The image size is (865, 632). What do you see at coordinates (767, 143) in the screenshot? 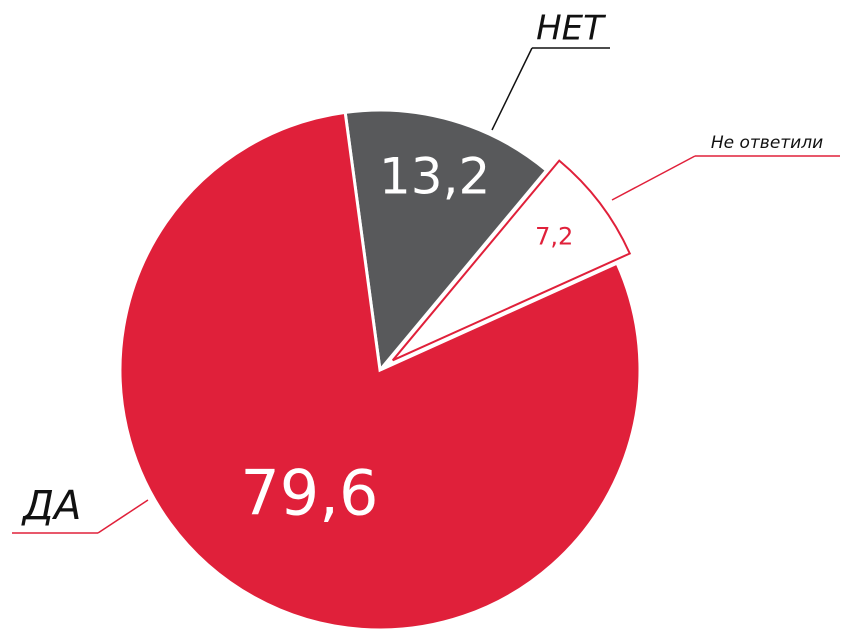
I see `category-label: Не ответили` at bounding box center [767, 143].